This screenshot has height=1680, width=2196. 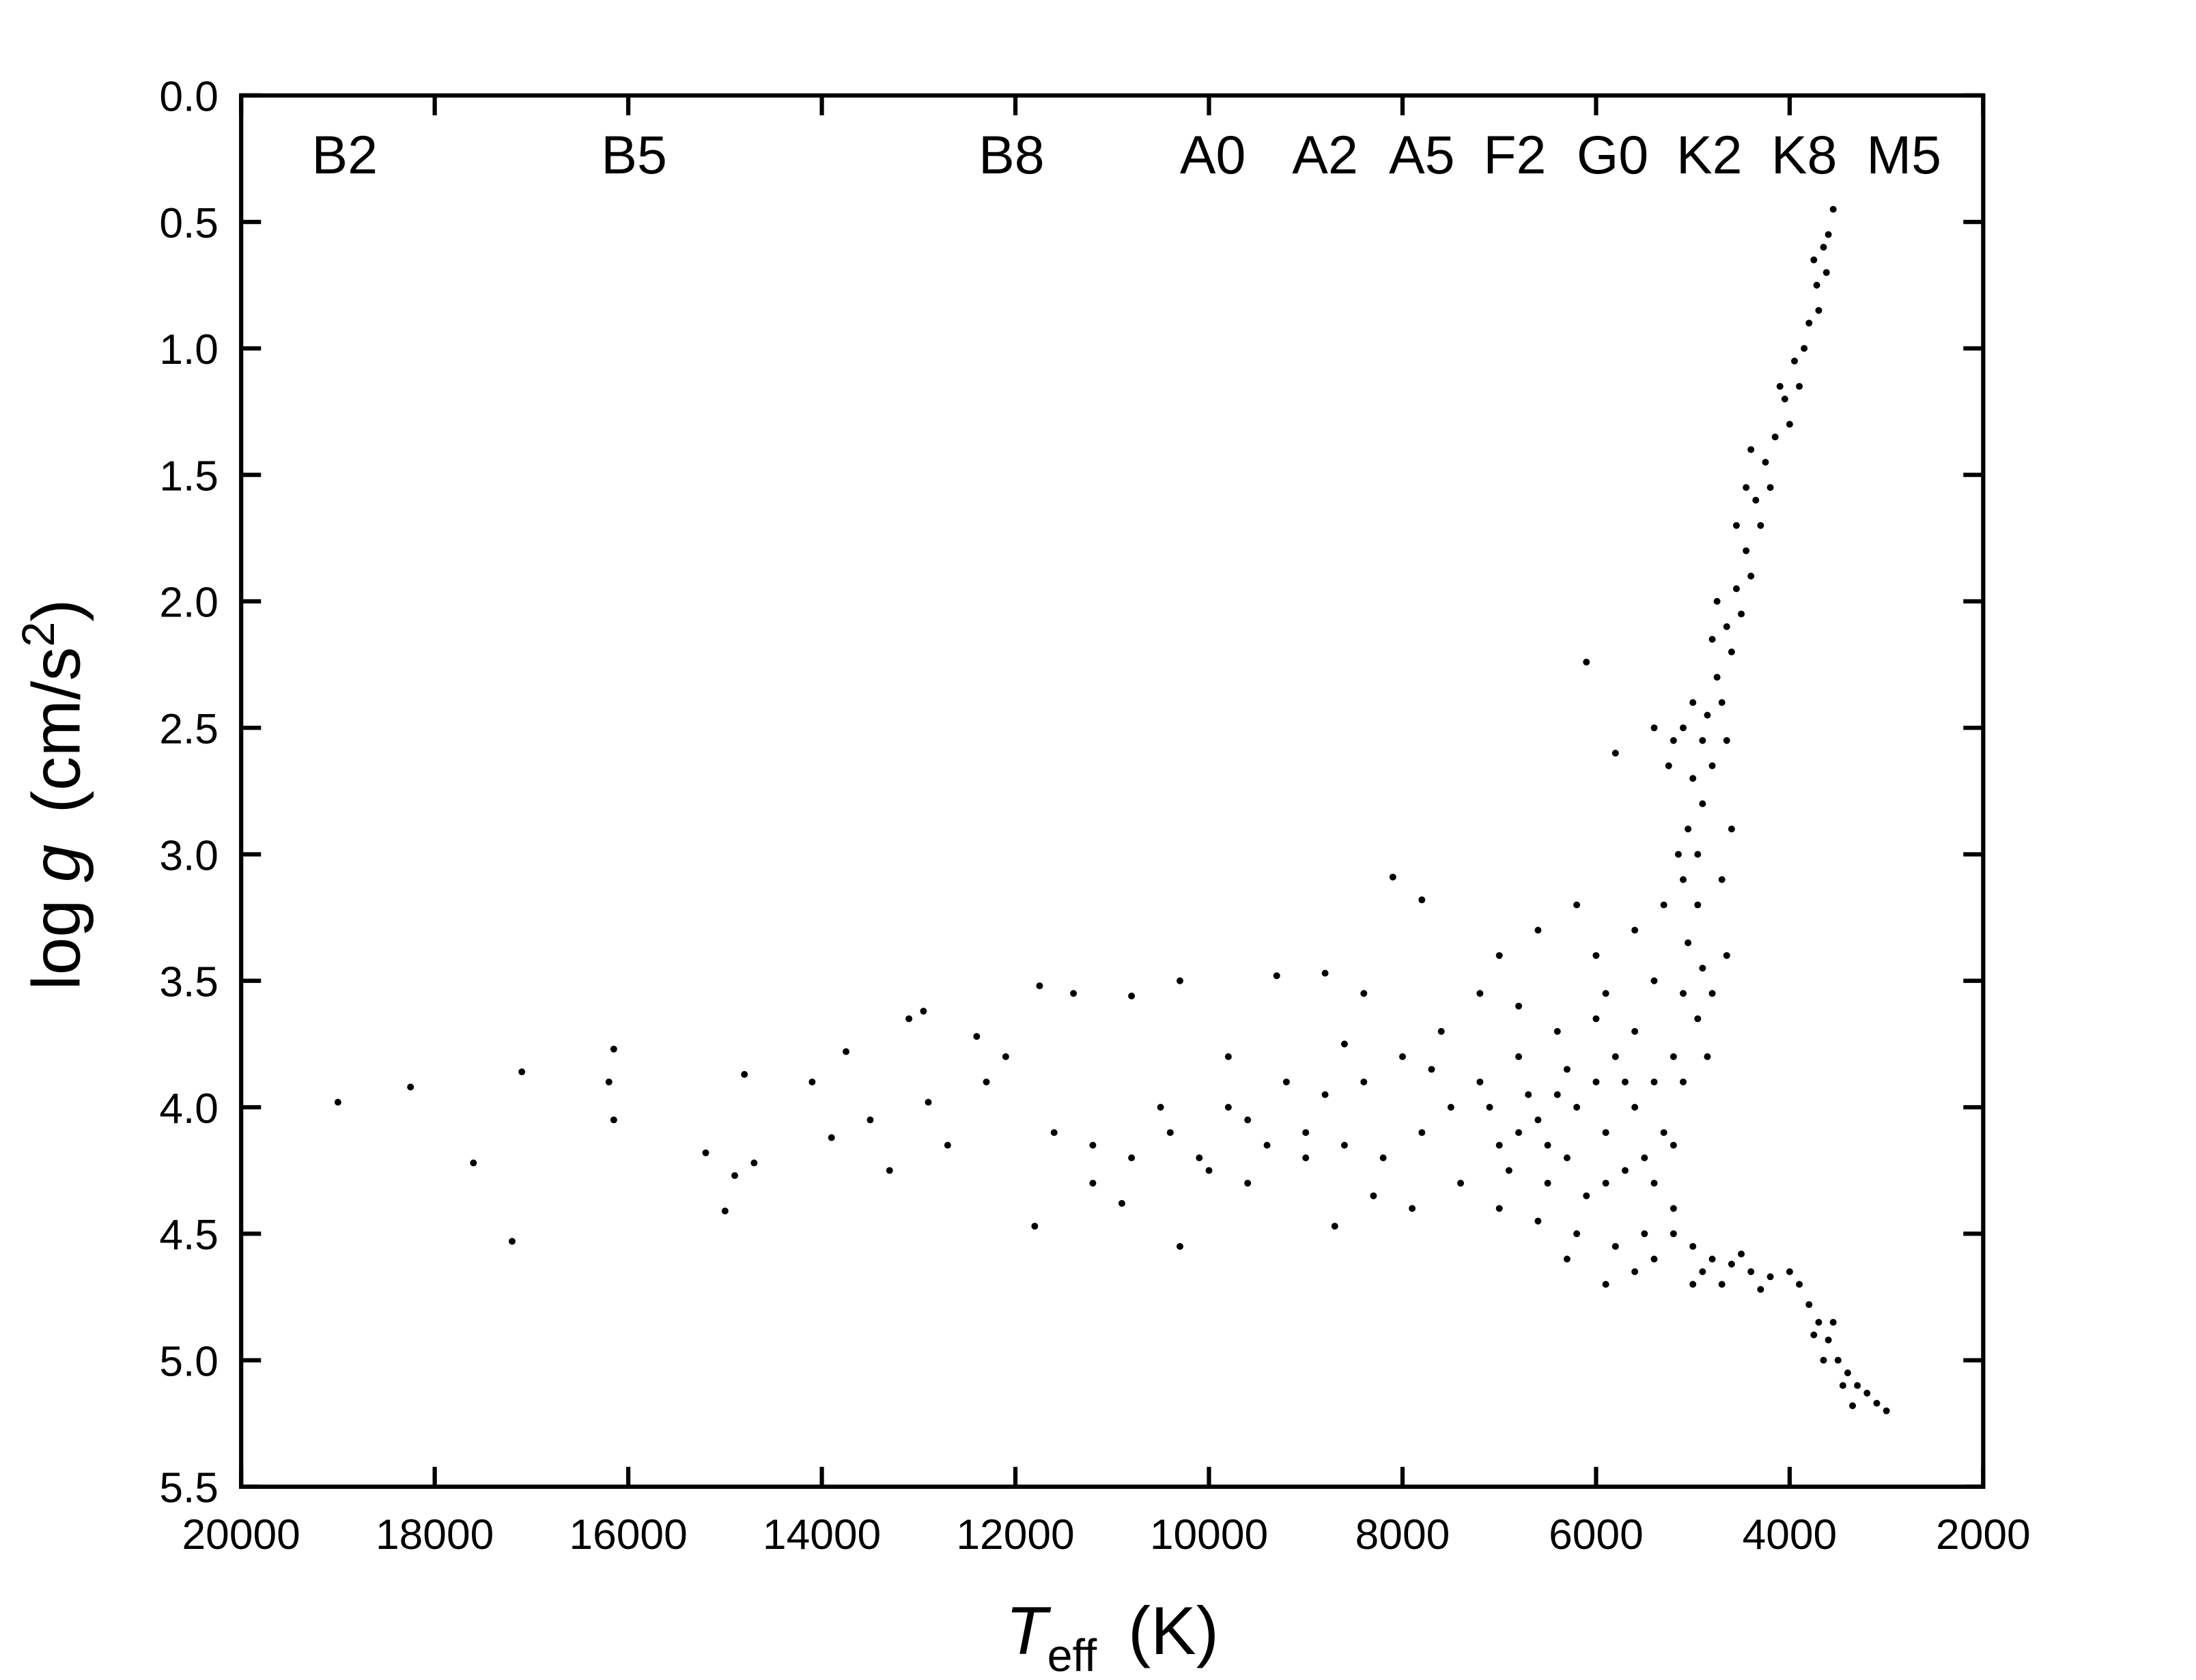 What do you see at coordinates (1422, 155) in the screenshot?
I see `spectral-type-label: A5` at bounding box center [1422, 155].